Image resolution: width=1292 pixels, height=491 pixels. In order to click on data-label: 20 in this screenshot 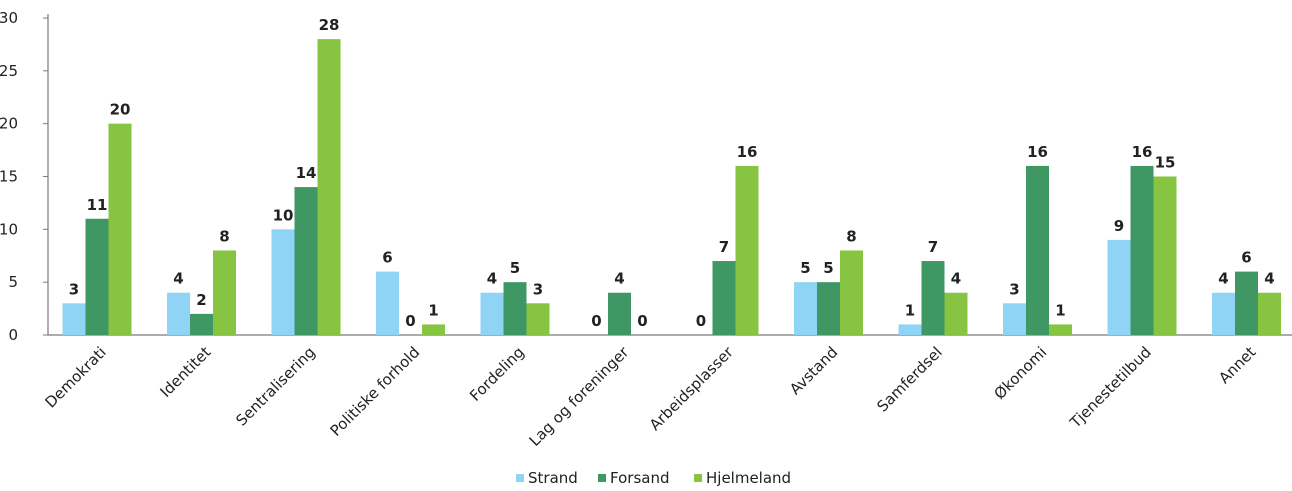, I will do `click(120, 110)`.